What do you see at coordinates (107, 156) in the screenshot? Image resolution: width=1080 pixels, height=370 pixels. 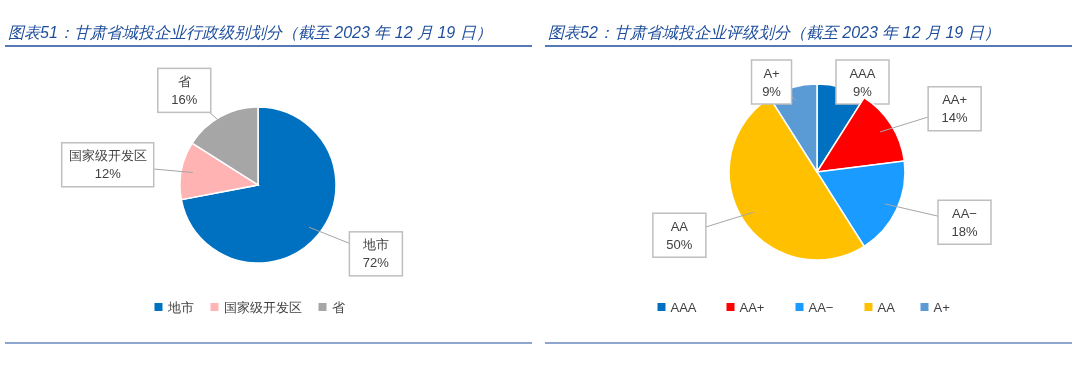 I see `slice-label: 国家级开发区` at bounding box center [107, 156].